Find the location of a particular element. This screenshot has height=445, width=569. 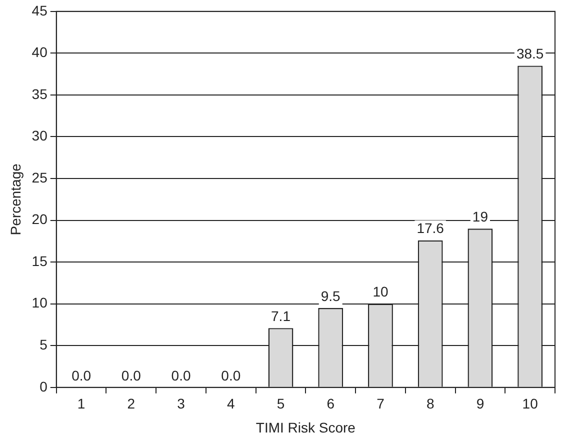

x-tick-label: 9 is located at coordinates (480, 404).